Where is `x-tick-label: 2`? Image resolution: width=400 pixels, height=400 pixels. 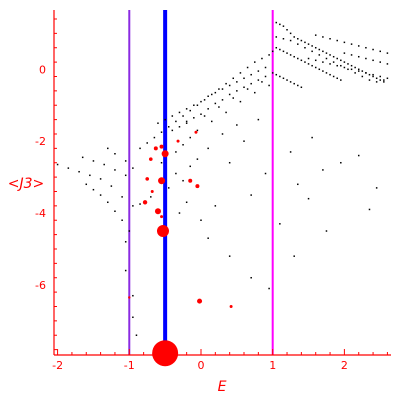
x-tick-label: 2 is located at coordinates (344, 365).